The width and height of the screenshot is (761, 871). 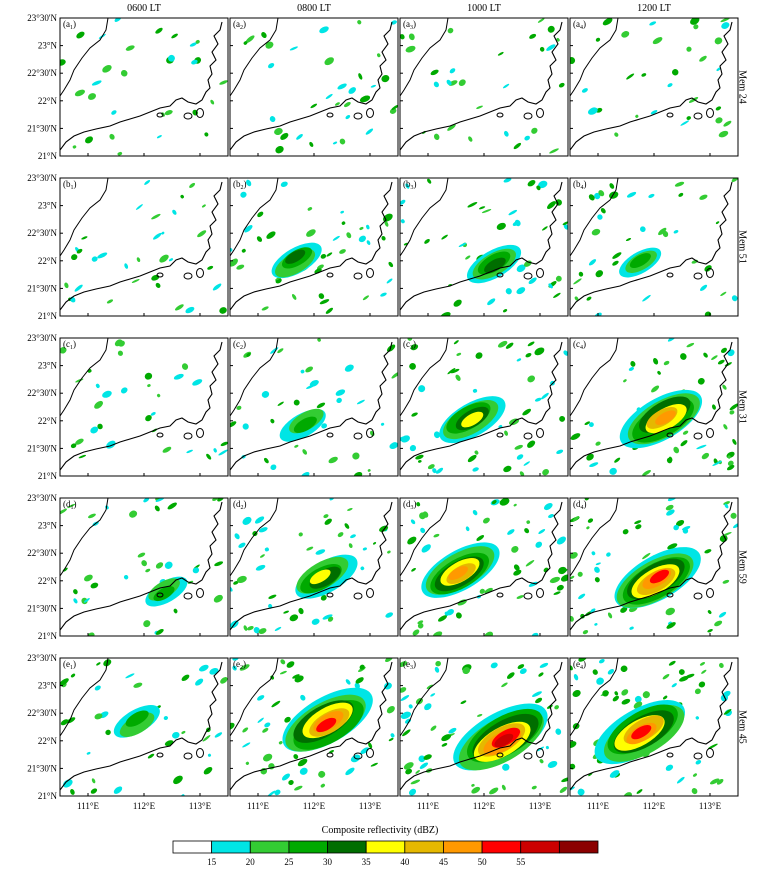 What do you see at coordinates (239, 665) in the screenshot?
I see `panel-label: (e2)` at bounding box center [239, 665].